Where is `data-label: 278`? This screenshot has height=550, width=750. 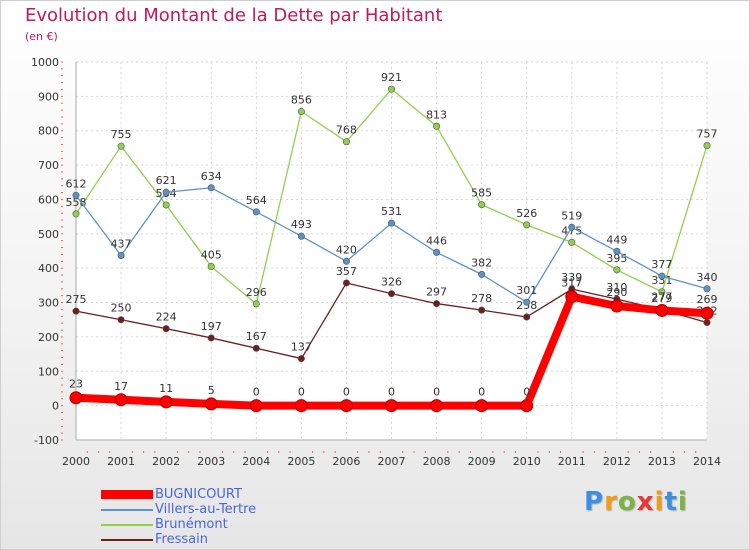
data-label: 278 is located at coordinates (481, 298).